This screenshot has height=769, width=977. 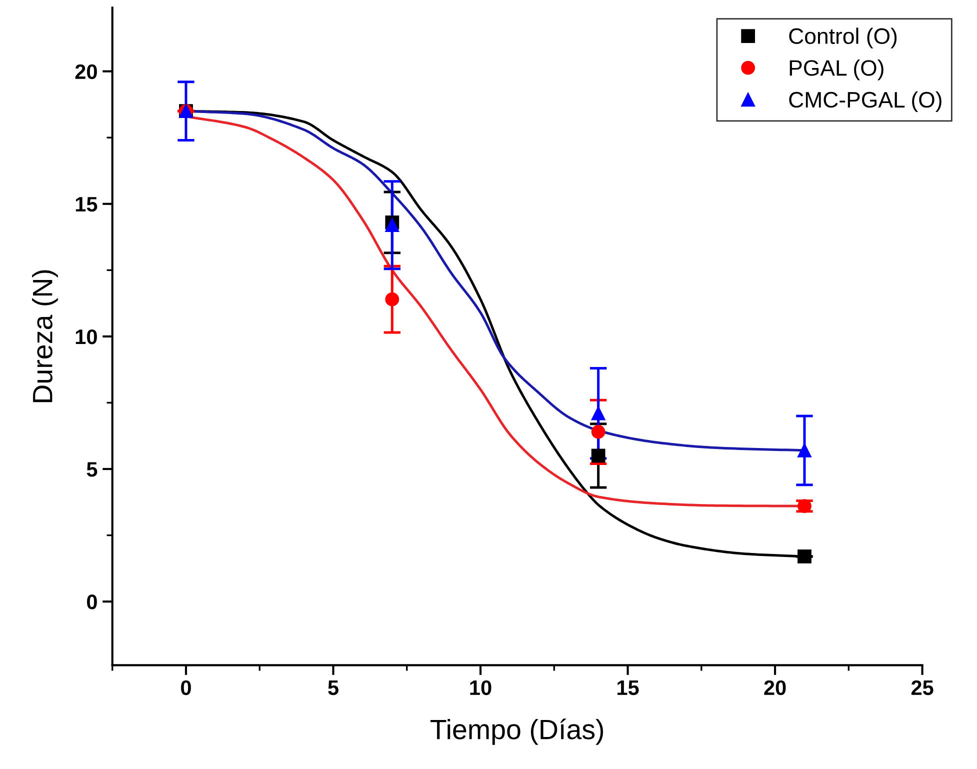 What do you see at coordinates (628, 688) in the screenshot?
I see `x-tick-label: 15` at bounding box center [628, 688].